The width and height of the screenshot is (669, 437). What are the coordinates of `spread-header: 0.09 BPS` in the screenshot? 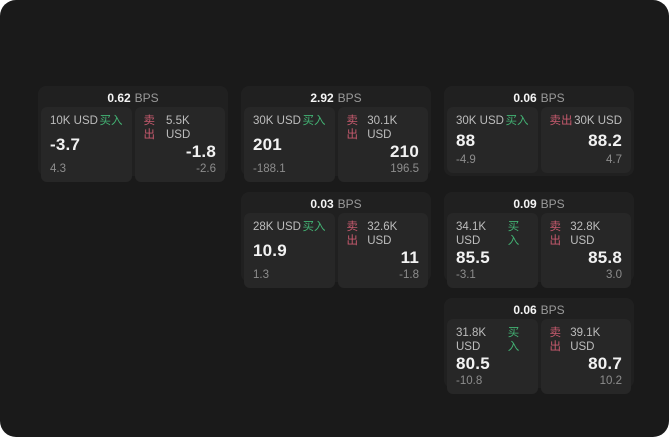 It's located at (539, 204).